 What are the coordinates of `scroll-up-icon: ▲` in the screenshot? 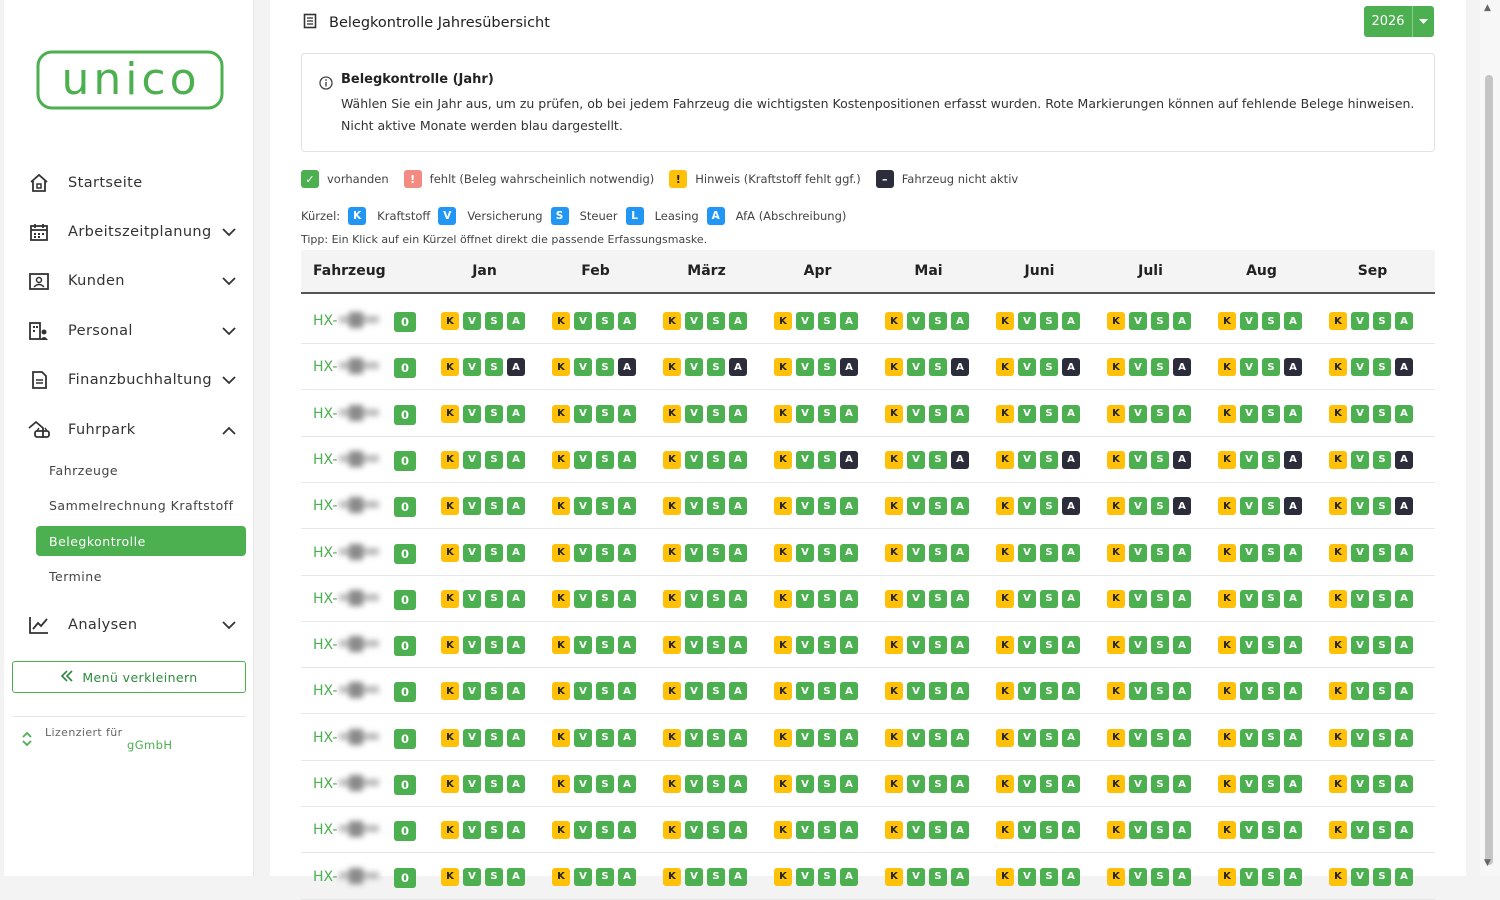 It's located at (1487, 8).